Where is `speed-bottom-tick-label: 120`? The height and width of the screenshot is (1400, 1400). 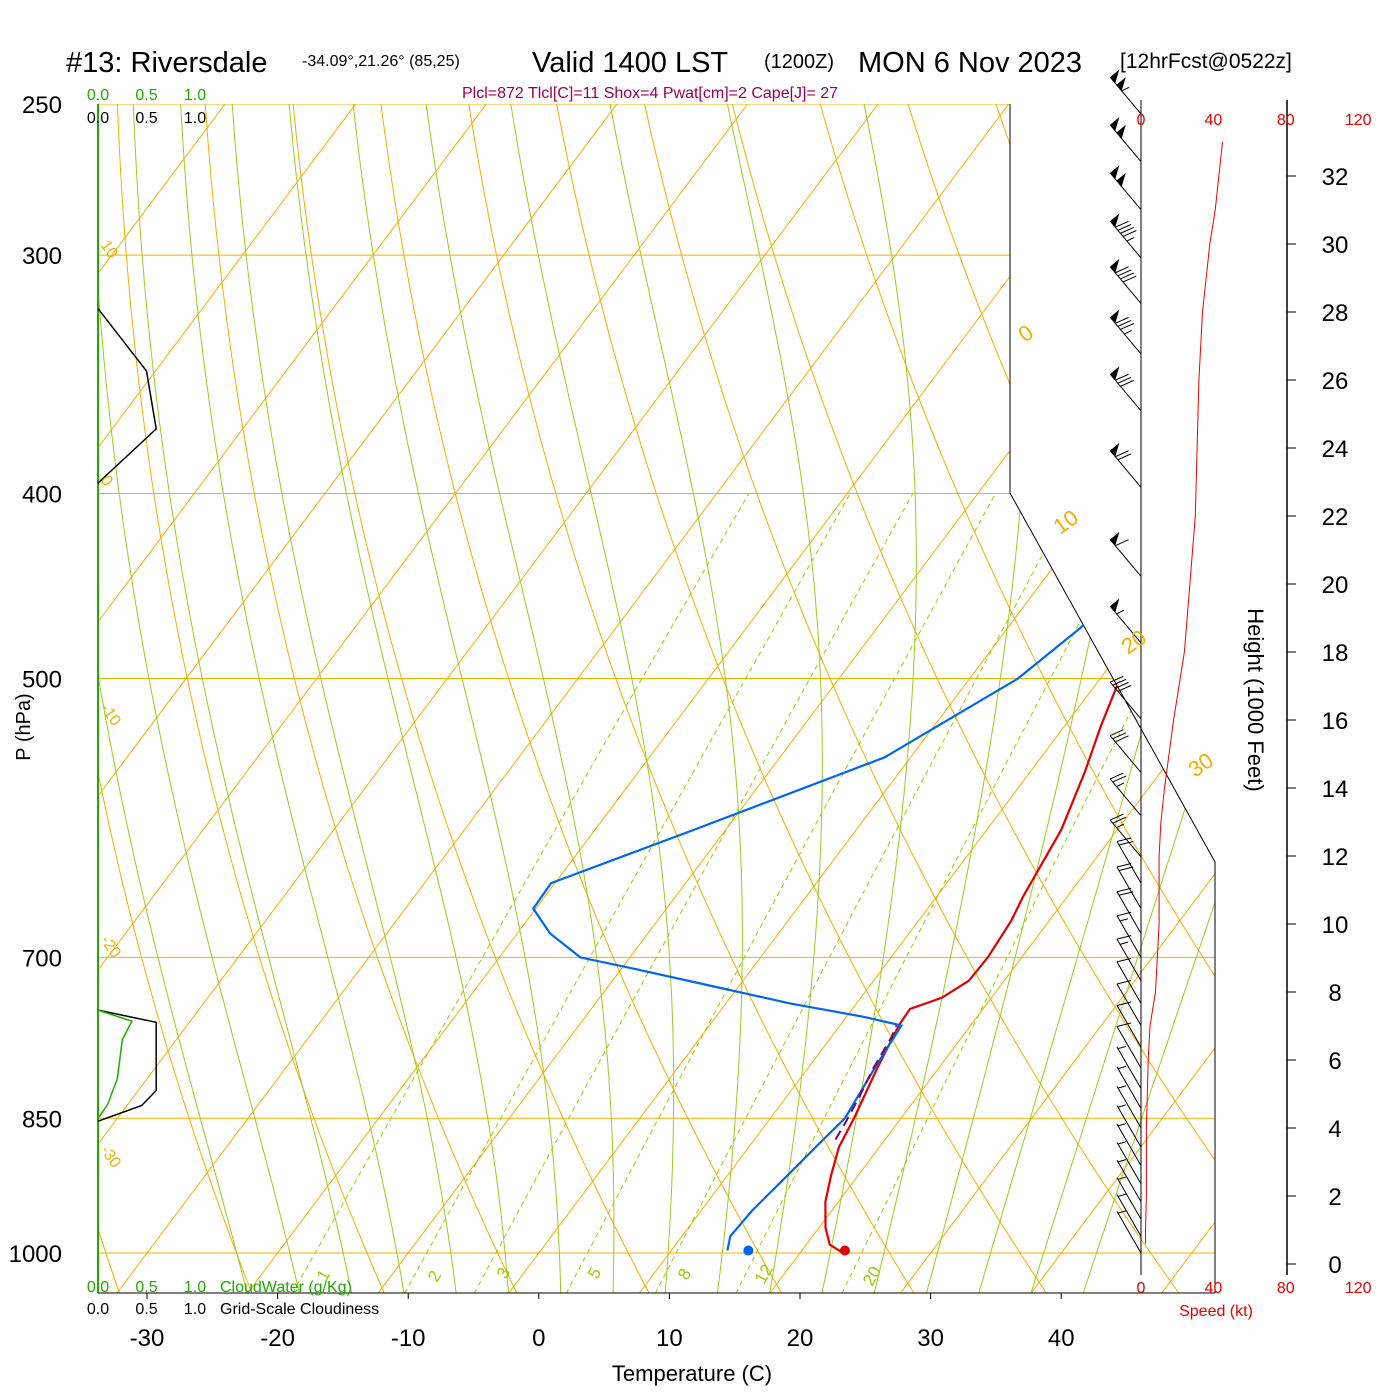 speed-bottom-tick-label: 120 is located at coordinates (1358, 1288).